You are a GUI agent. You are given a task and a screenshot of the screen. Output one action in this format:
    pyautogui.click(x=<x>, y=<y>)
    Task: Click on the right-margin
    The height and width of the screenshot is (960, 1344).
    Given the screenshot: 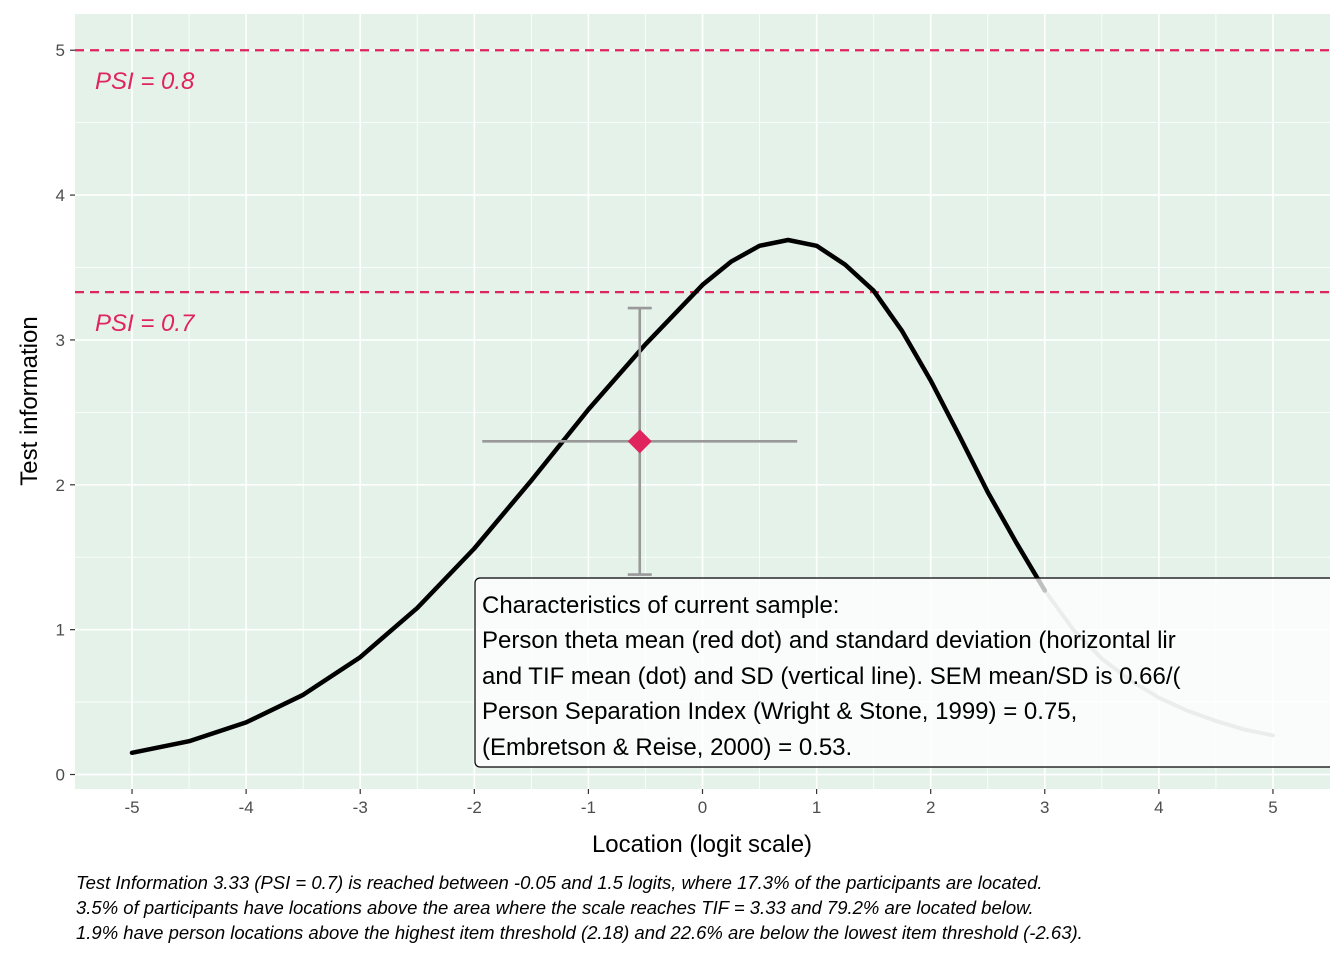 What is the action you would take?
    pyautogui.click(x=1337, y=675)
    